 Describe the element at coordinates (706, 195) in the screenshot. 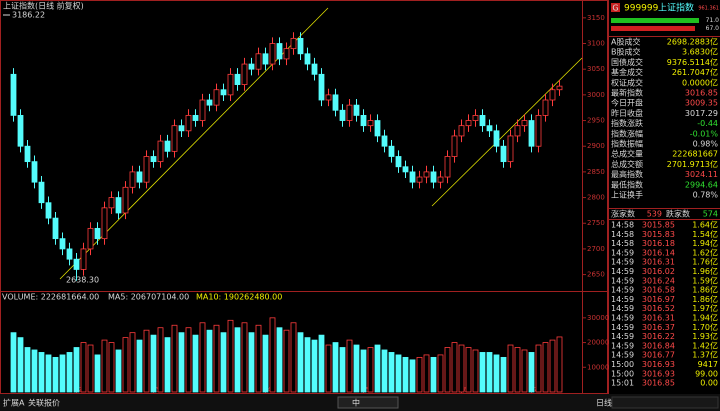

I see `stat-value: 0.78%` at that location.